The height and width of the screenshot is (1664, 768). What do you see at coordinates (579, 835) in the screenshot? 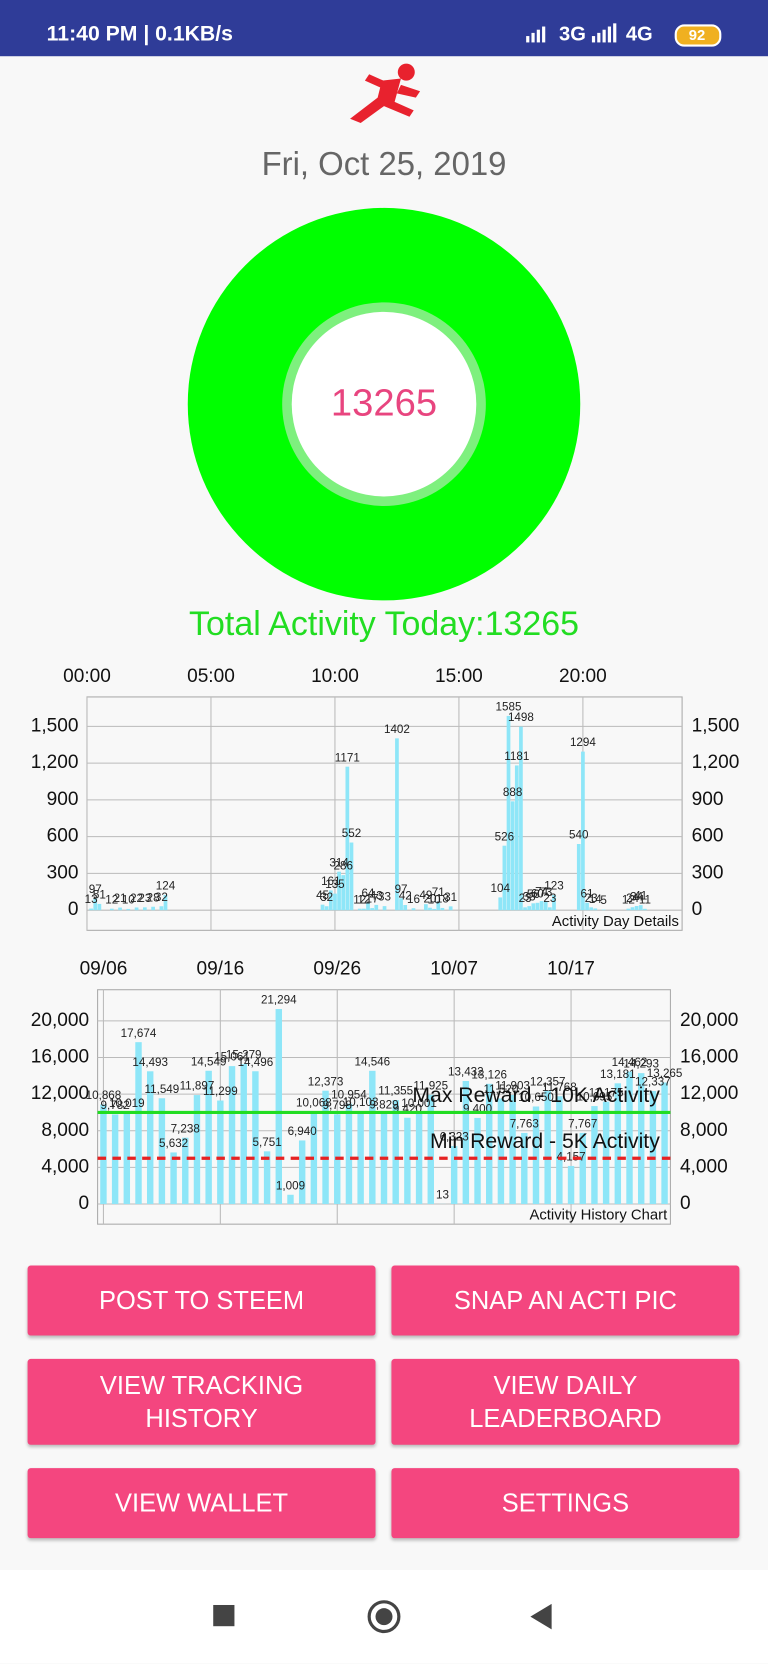
I see `data-label: 540` at bounding box center [579, 835].